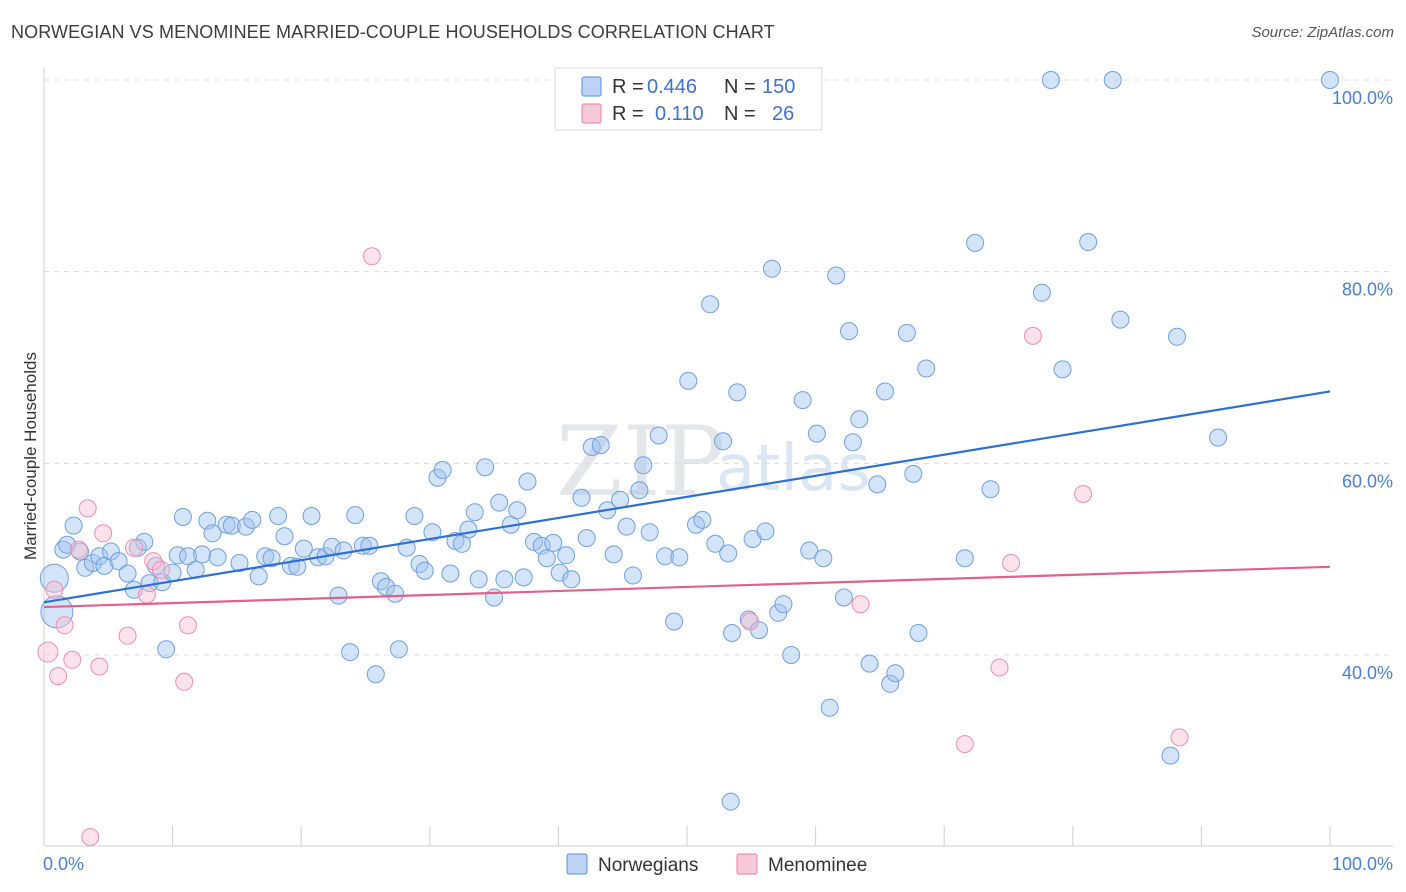  Describe the element at coordinates (1362, 98) in the screenshot. I see `y-tick-label-100: 100.0%` at that location.